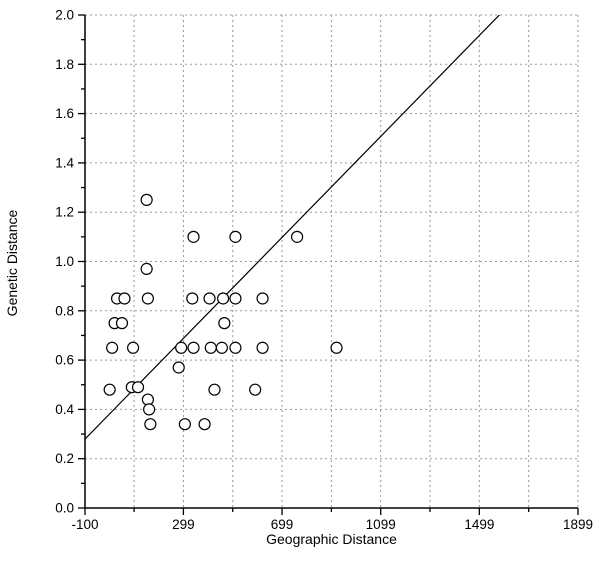 The image size is (600, 562). What do you see at coordinates (183, 524) in the screenshot?
I see `x-tick-label: 299` at bounding box center [183, 524].